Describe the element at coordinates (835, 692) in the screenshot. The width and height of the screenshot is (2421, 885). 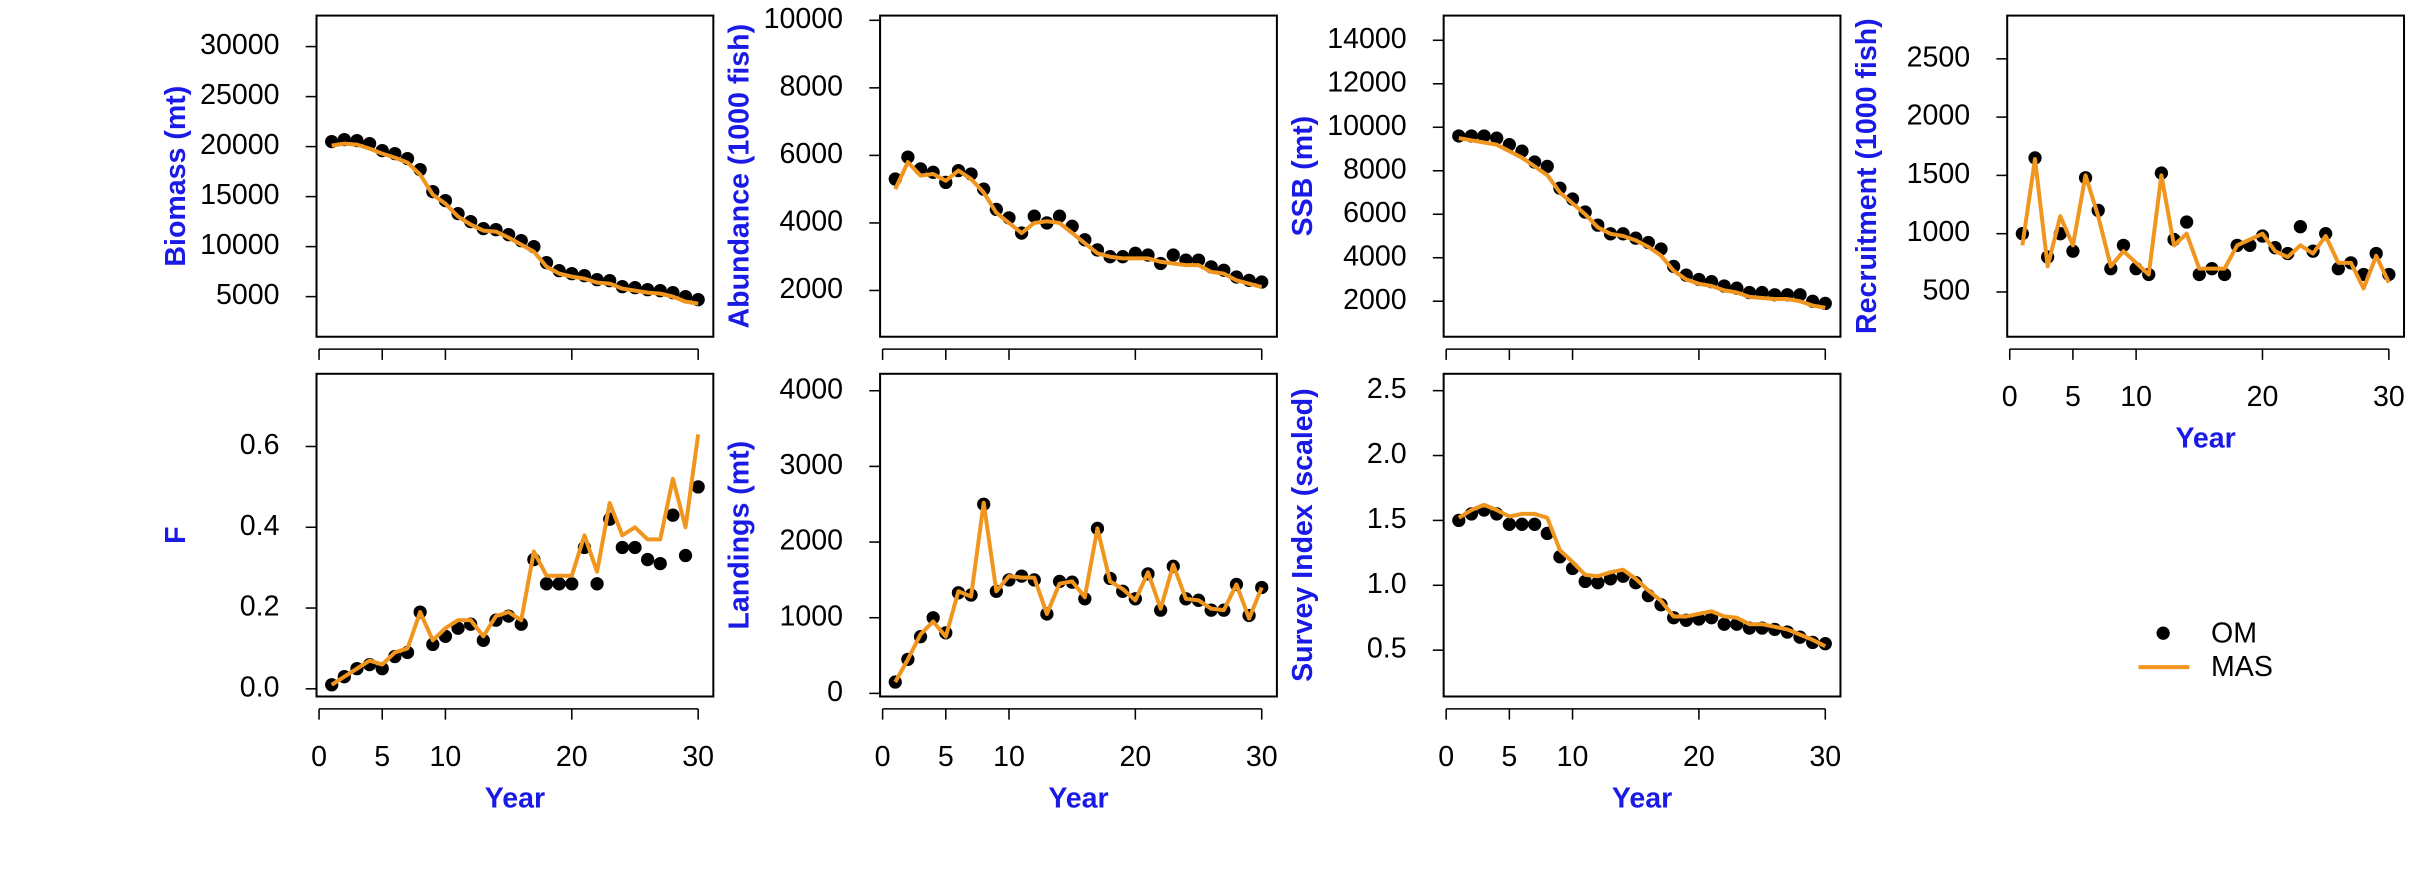
I see `y-tick-label: 0` at that location.